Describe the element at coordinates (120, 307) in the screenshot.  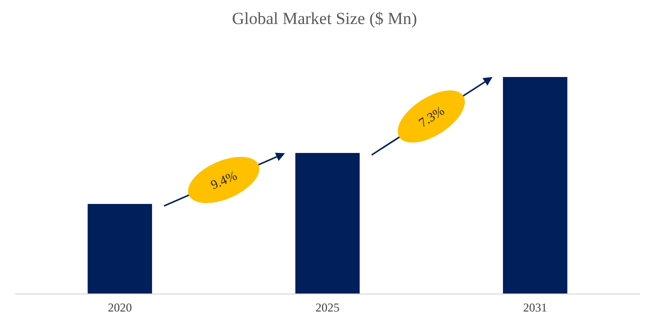
I see `x-tick-label: 2020` at that location.